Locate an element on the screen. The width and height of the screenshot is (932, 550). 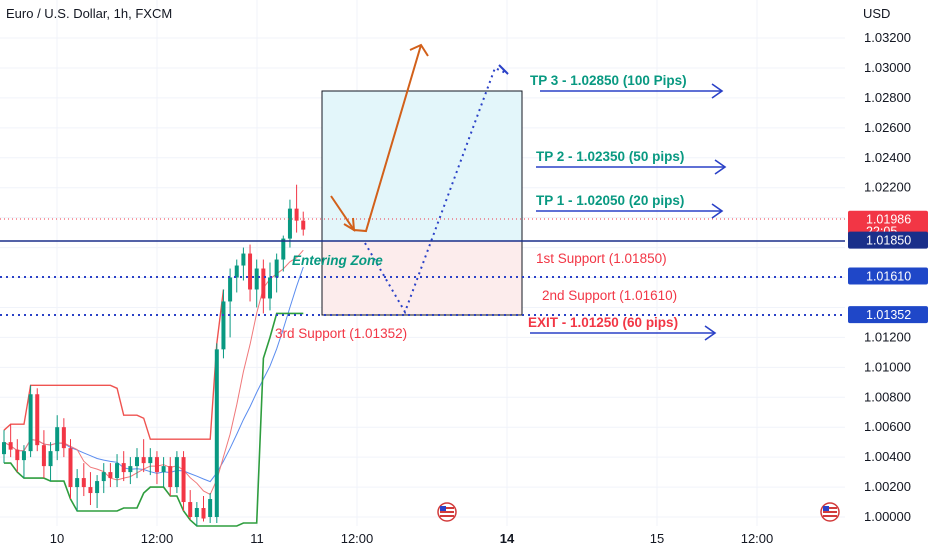
y-tick-label: 1.01200 is located at coordinates (887, 336).